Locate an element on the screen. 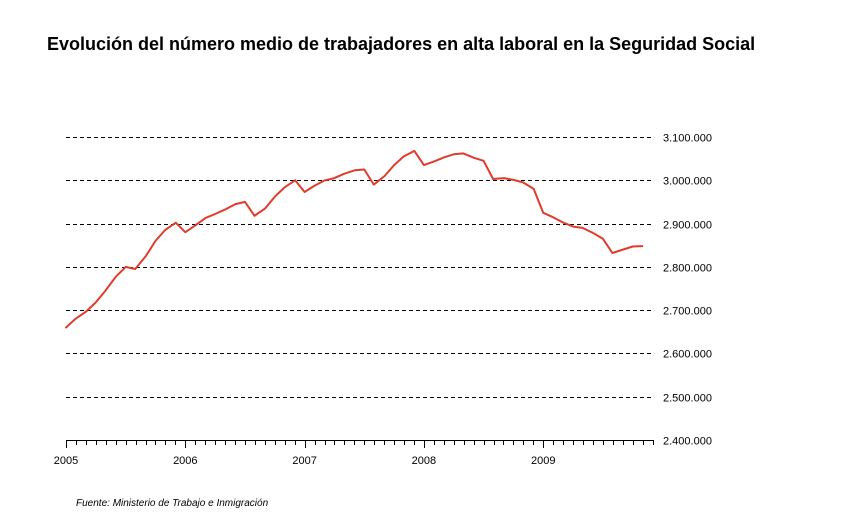  y-tick-label-7: 2.400.000 is located at coordinates (687, 442).